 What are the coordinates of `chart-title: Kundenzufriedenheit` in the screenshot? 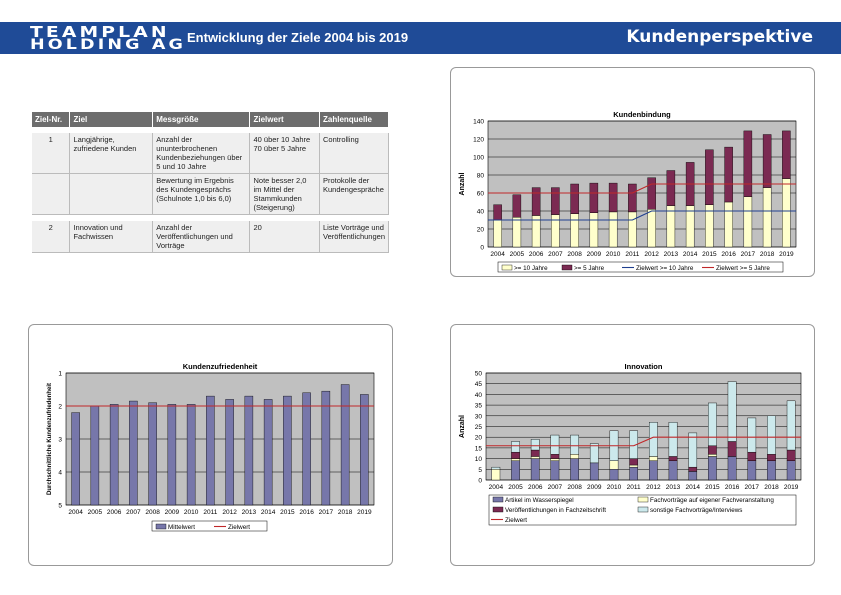 It's located at (220, 366).